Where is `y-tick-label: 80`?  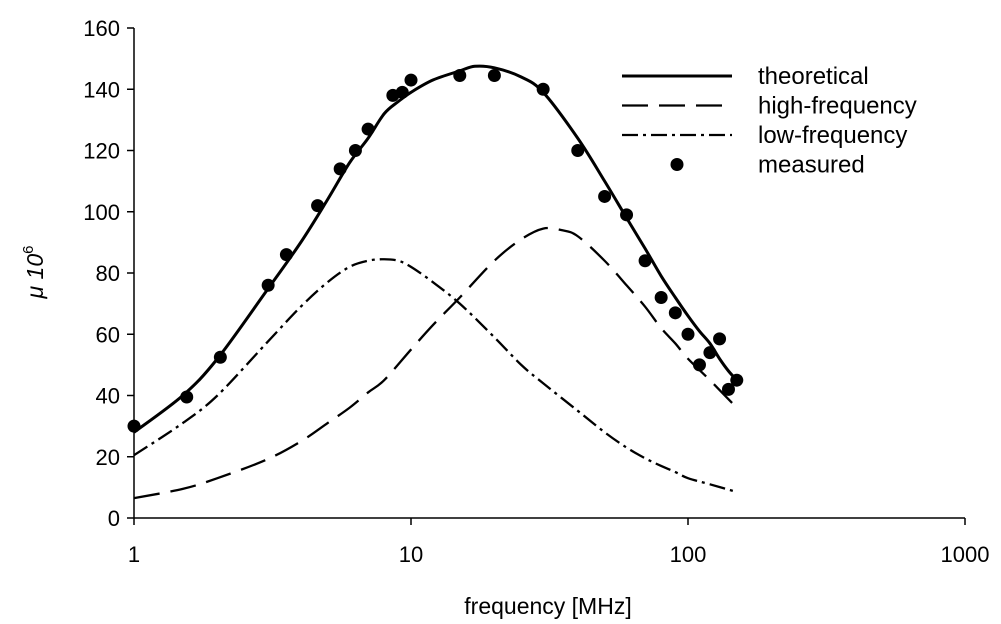 y-tick-label: 80 is located at coordinates (108, 273).